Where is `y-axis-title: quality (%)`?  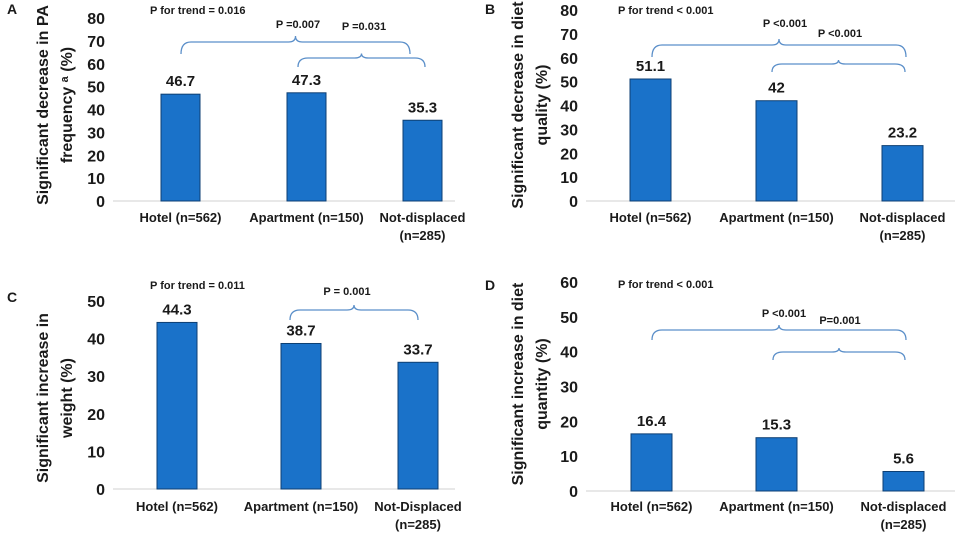
y-axis-title: quality (%) is located at coordinates (542, 105).